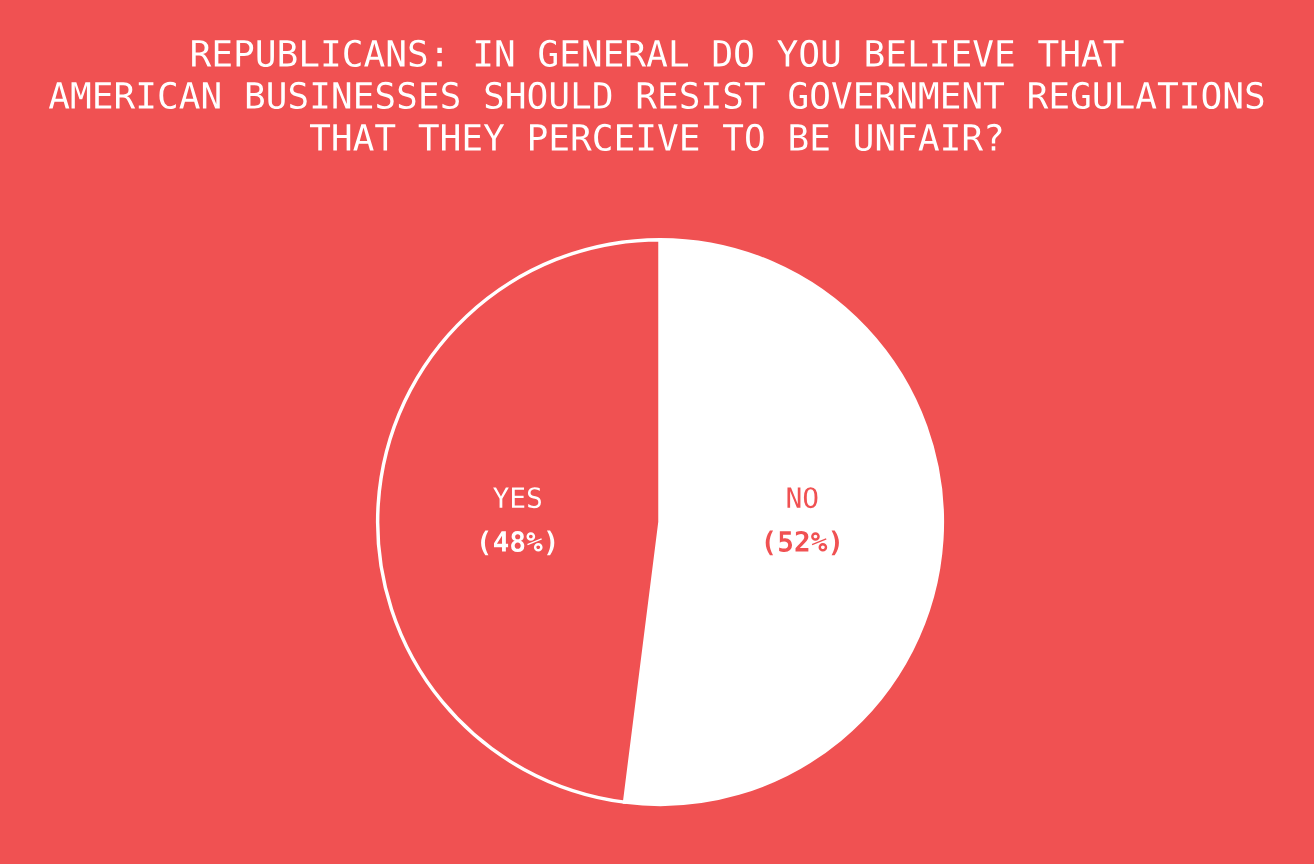 This screenshot has width=1314, height=864. Describe the element at coordinates (517, 498) in the screenshot. I see `slice-label: YES` at that location.